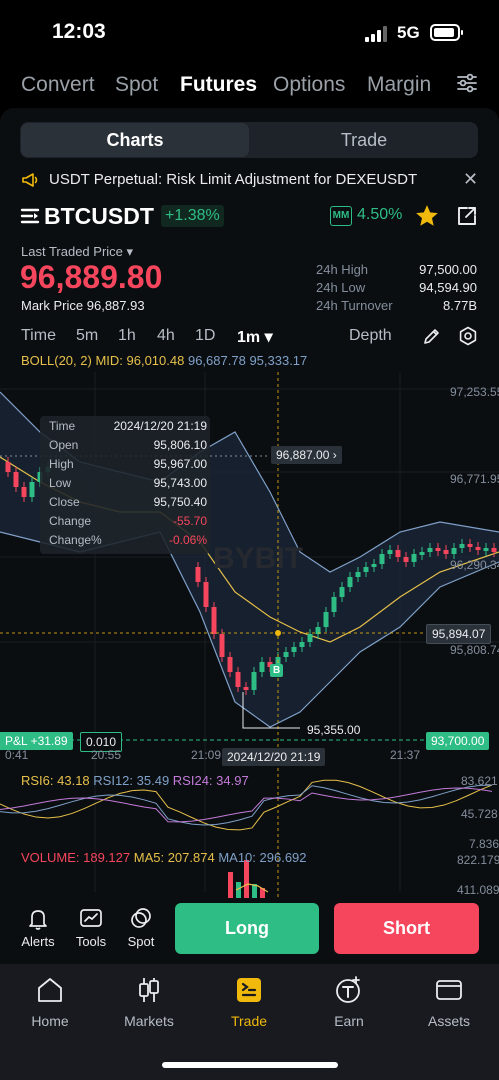 The image size is (499, 1080). I want to click on buy-marker: B, so click(277, 670).